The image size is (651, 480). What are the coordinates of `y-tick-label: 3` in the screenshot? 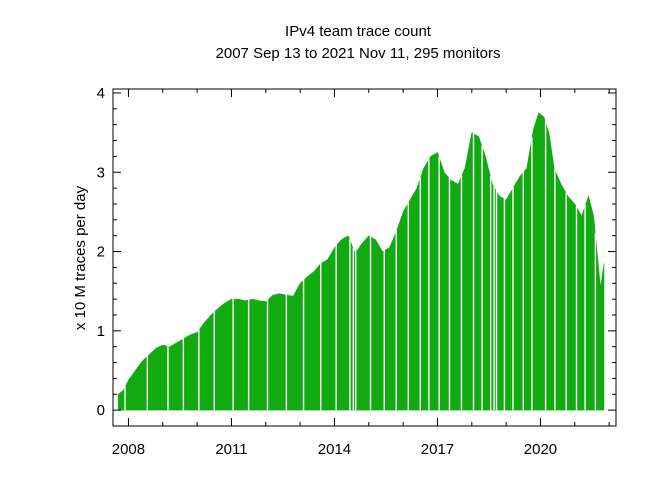 It's located at (101, 172).